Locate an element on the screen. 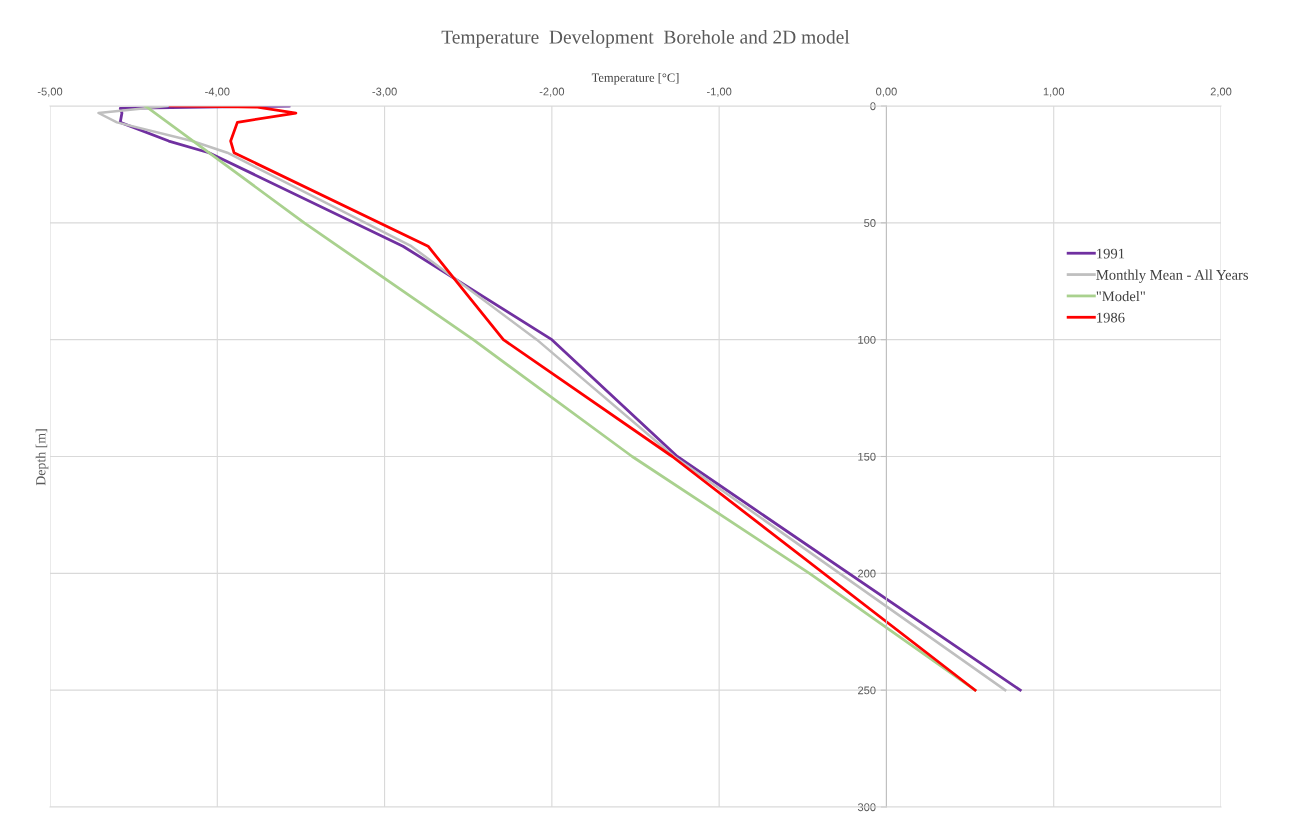 The width and height of the screenshot is (1291, 831). chart-title: Temperature Development Borehole and 2D model is located at coordinates (645, 39).